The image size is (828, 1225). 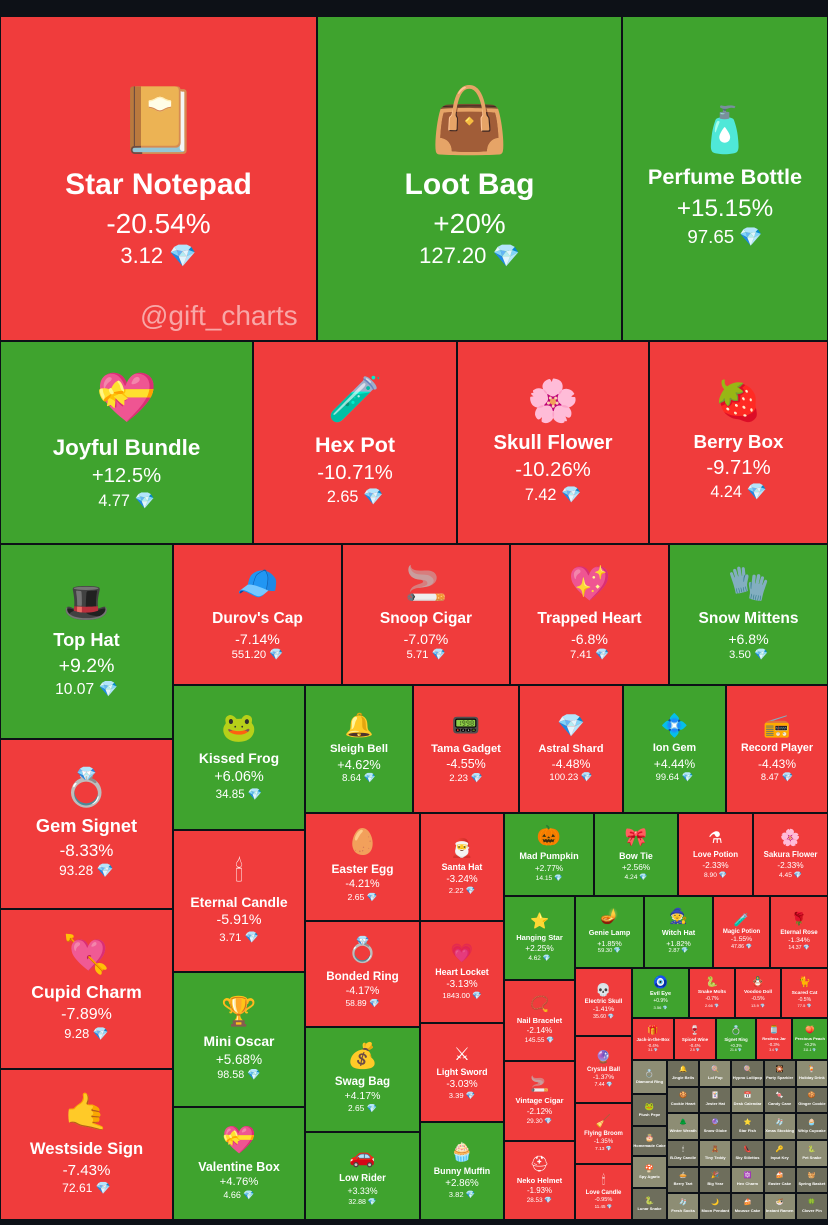 What do you see at coordinates (774, 1039) in the screenshot?
I see `treemap-tile: 🫙 Restless Jar -0.3% 3.4 💎` at bounding box center [774, 1039].